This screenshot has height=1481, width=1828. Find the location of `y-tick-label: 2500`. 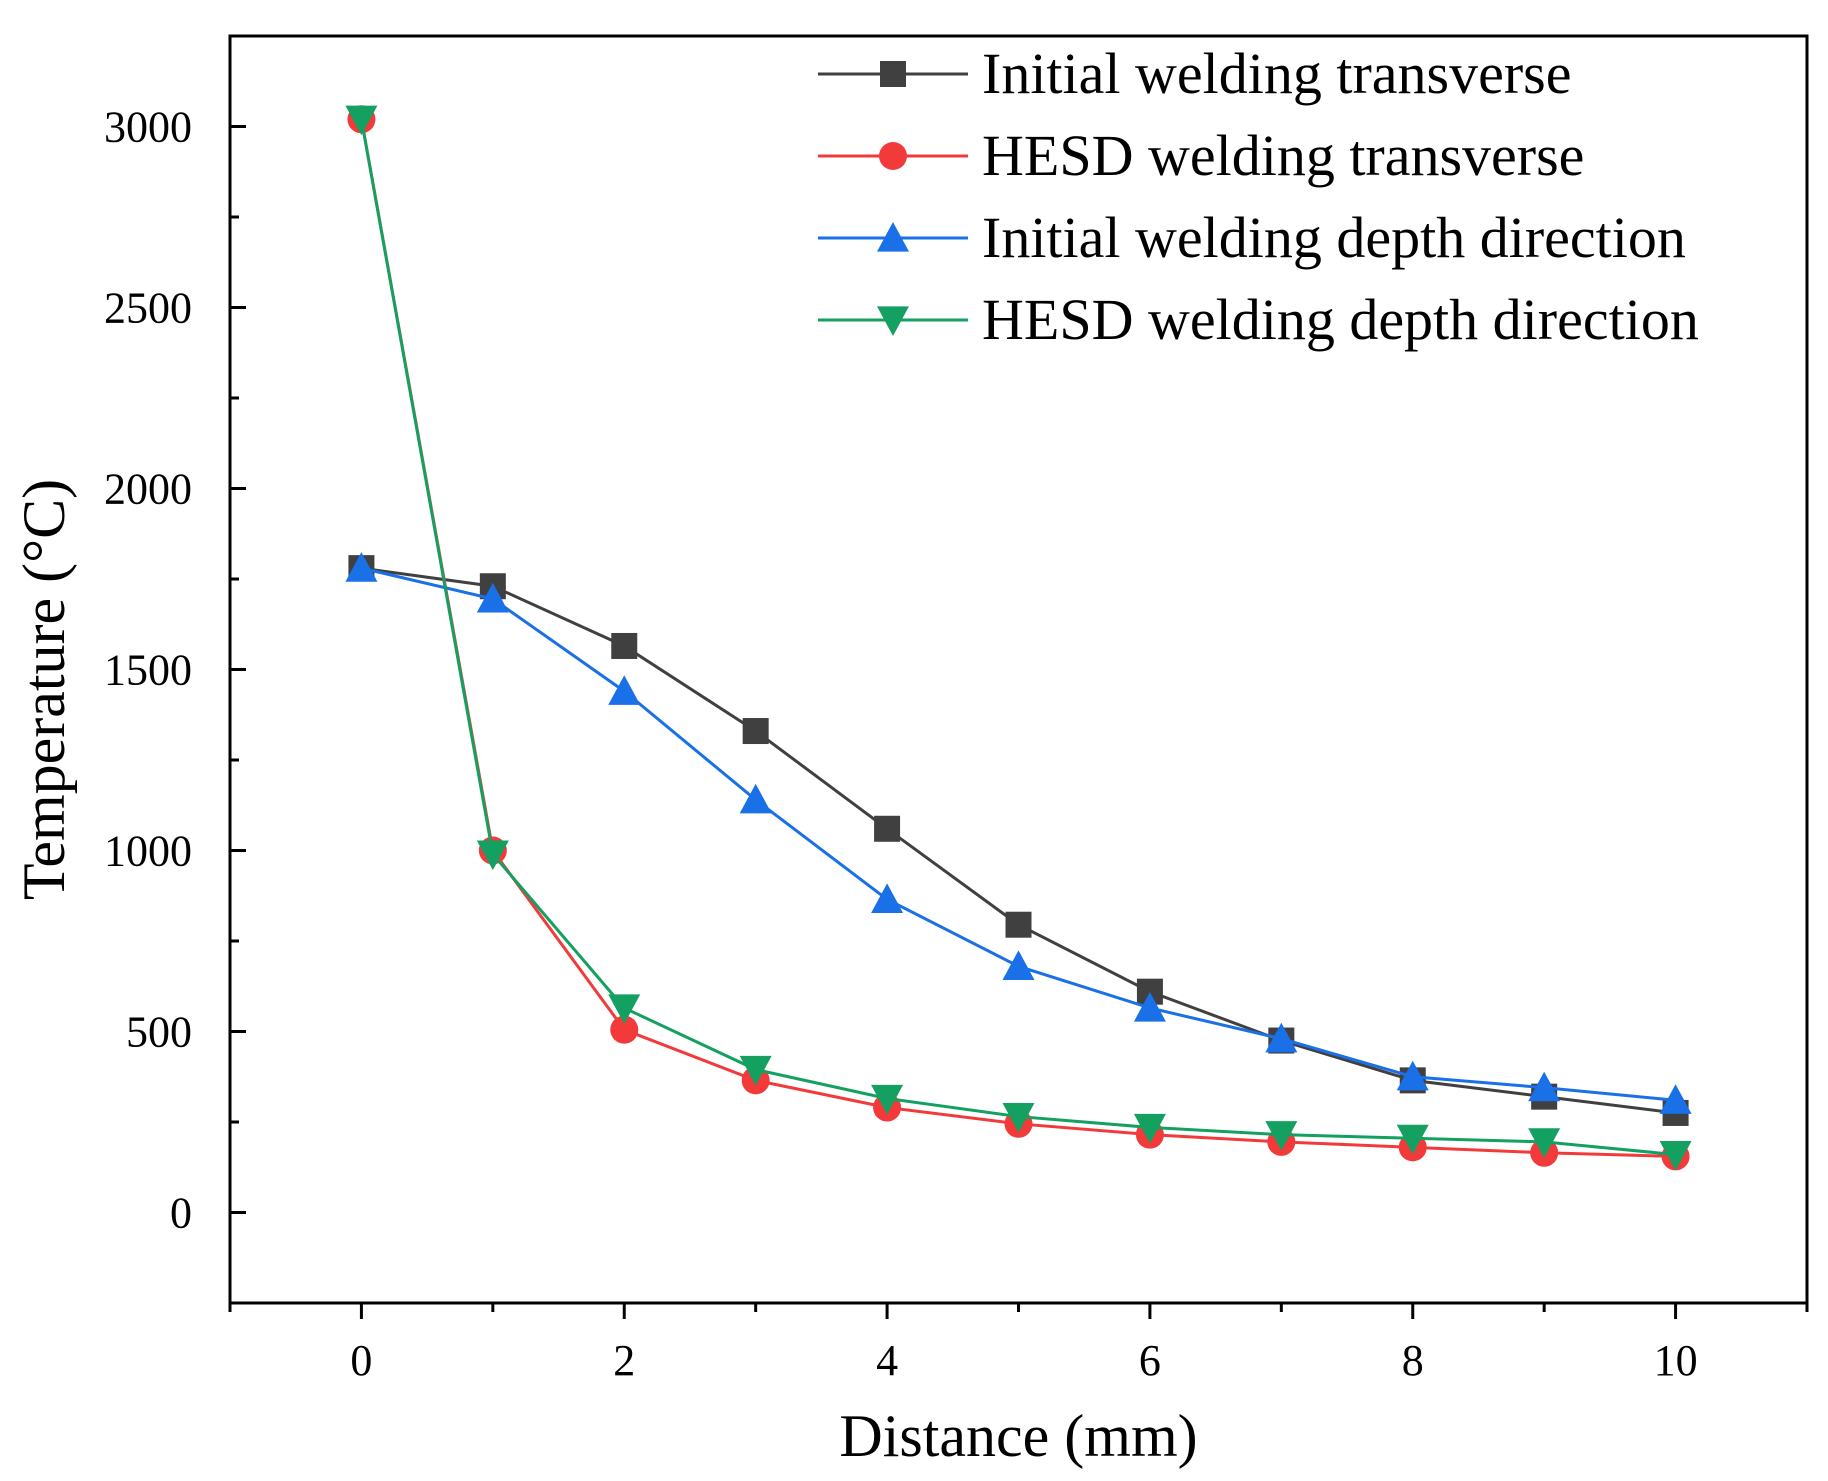

y-tick-label: 2500 is located at coordinates (148, 308).